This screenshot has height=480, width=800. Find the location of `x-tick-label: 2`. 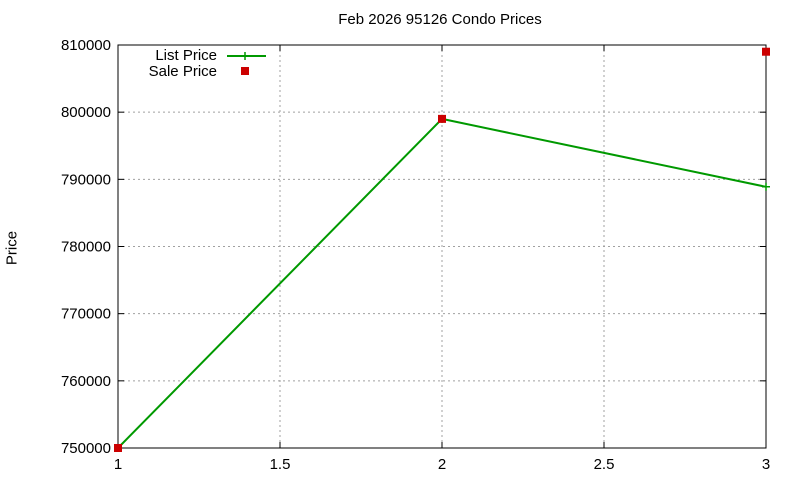

x-tick-label: 2 is located at coordinates (442, 464).